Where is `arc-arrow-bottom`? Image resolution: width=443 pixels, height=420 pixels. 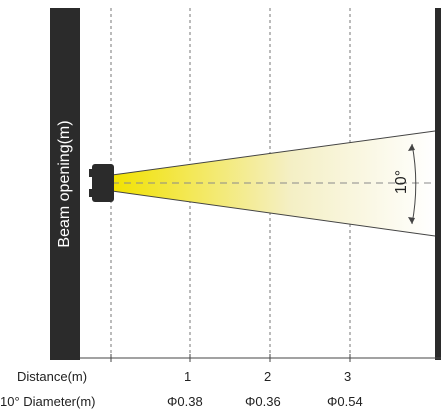 arc-arrow-bottom is located at coordinates (411, 220).